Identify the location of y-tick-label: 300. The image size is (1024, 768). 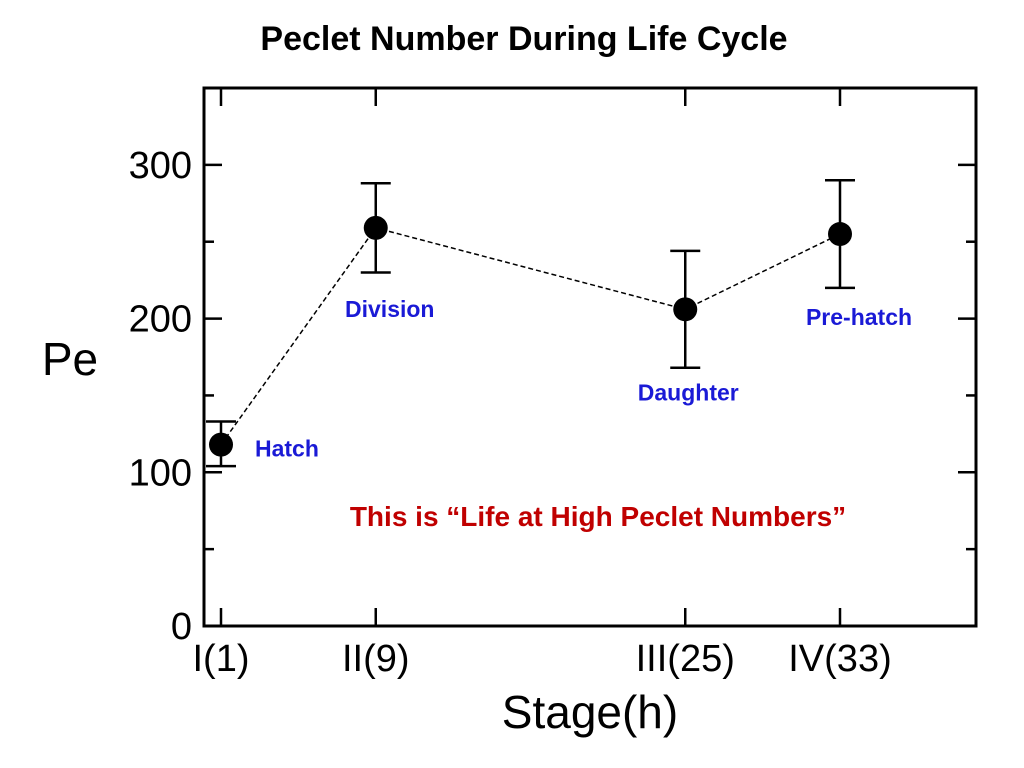
(160, 166).